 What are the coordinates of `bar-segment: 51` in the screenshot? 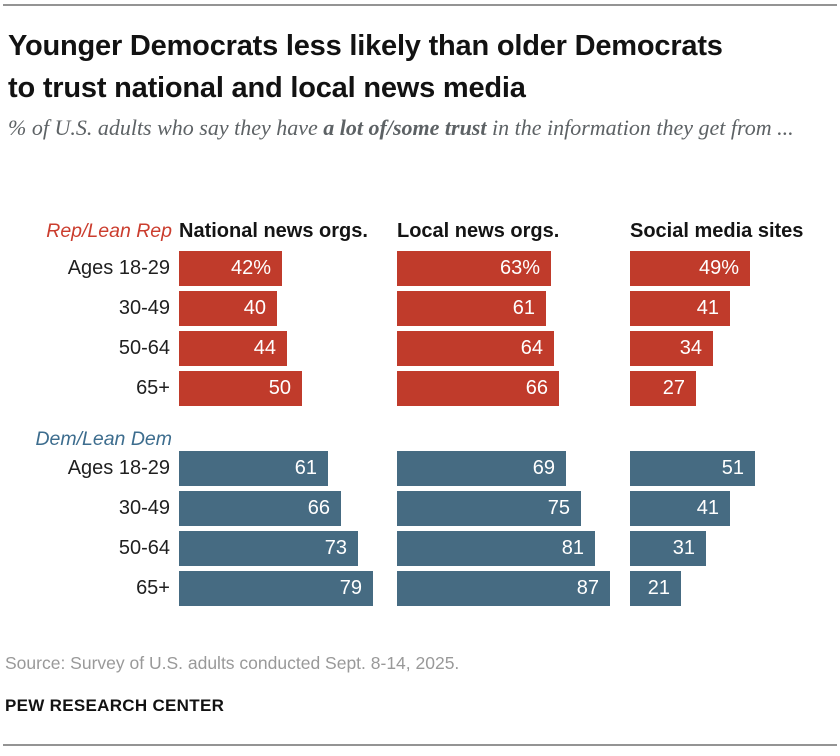 It's located at (692, 468).